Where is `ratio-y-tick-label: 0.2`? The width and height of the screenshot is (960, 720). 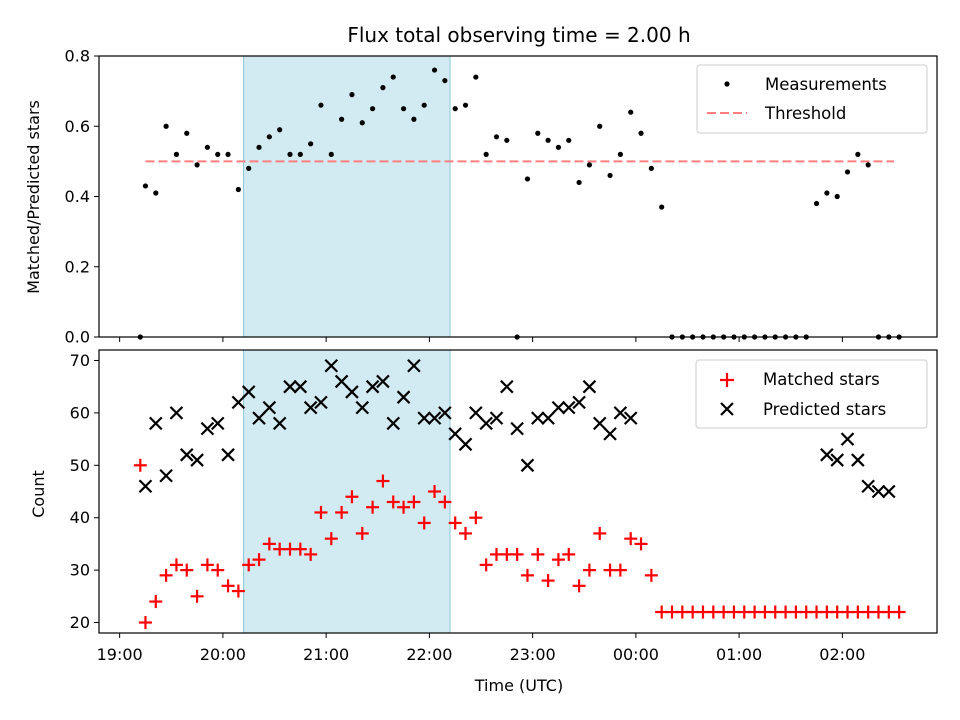 ratio-y-tick-label: 0.2 is located at coordinates (77, 266).